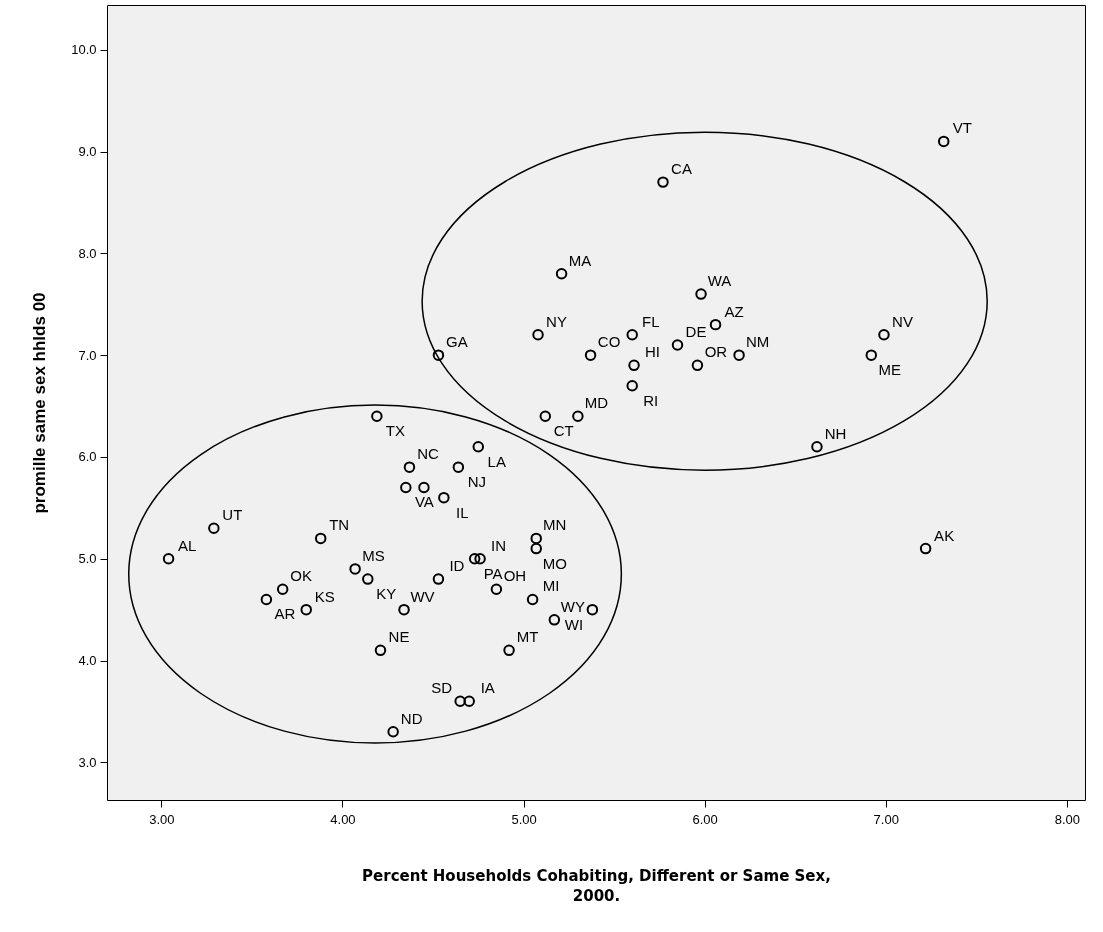 This screenshot has width=1103, height=932. Describe the element at coordinates (477, 482) in the screenshot. I see `data-label: NJ` at that location.